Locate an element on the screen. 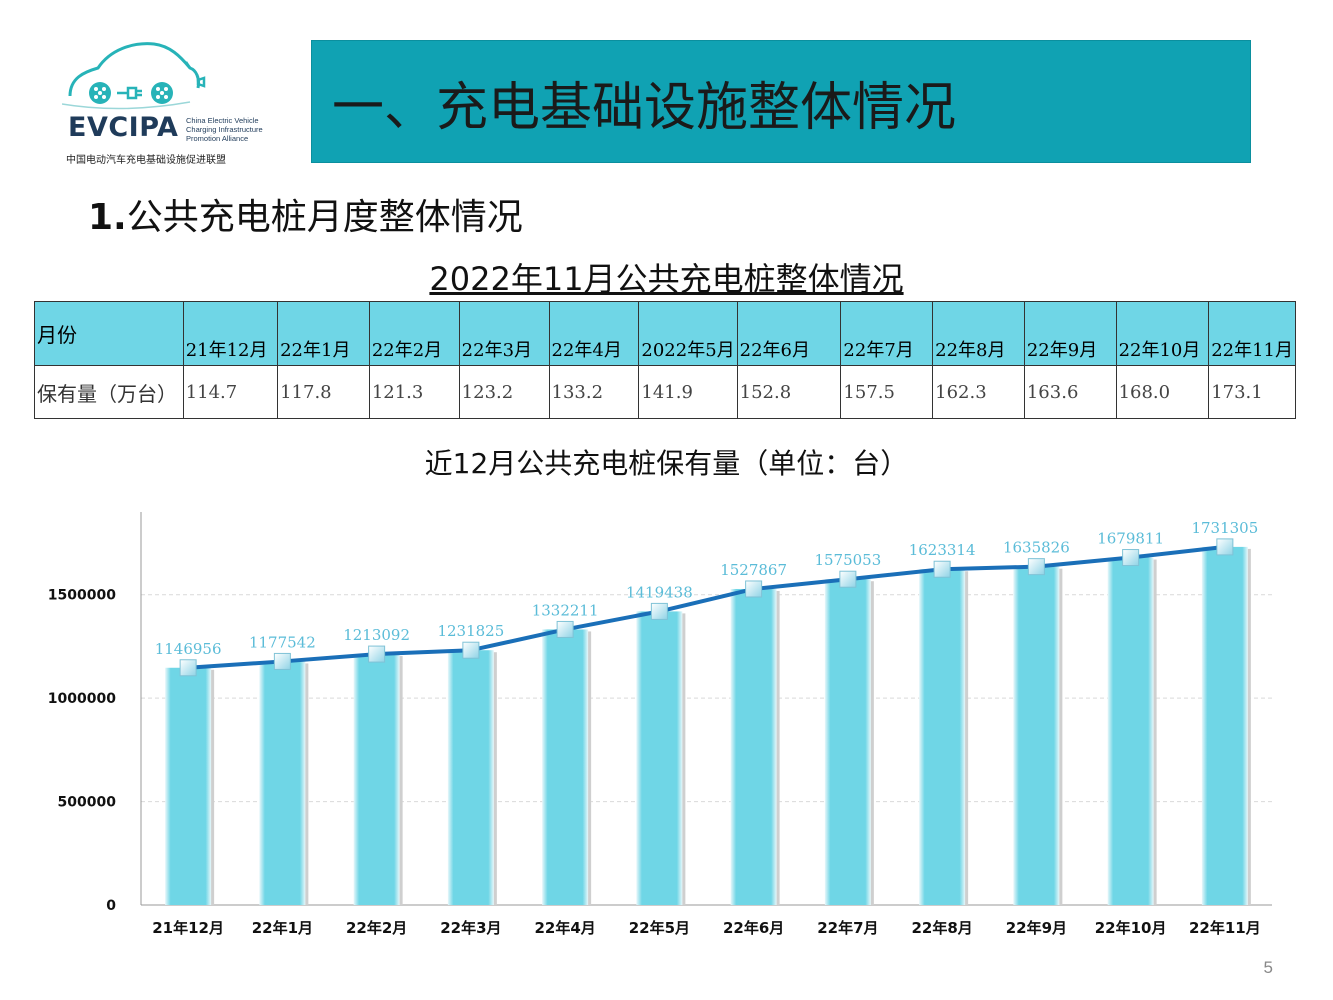  data-label: 1527867 is located at coordinates (753, 570).